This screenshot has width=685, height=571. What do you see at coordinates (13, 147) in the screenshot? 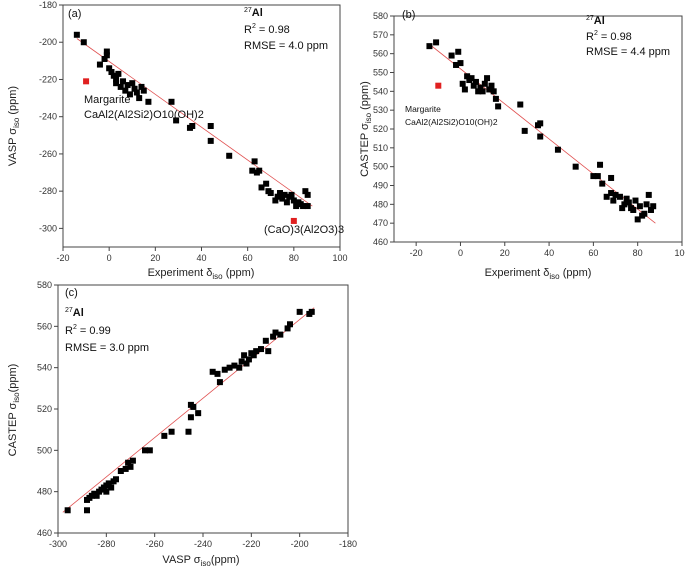
I see `panel-a-y-axis-label-main: VASP σ` at bounding box center [13, 147].